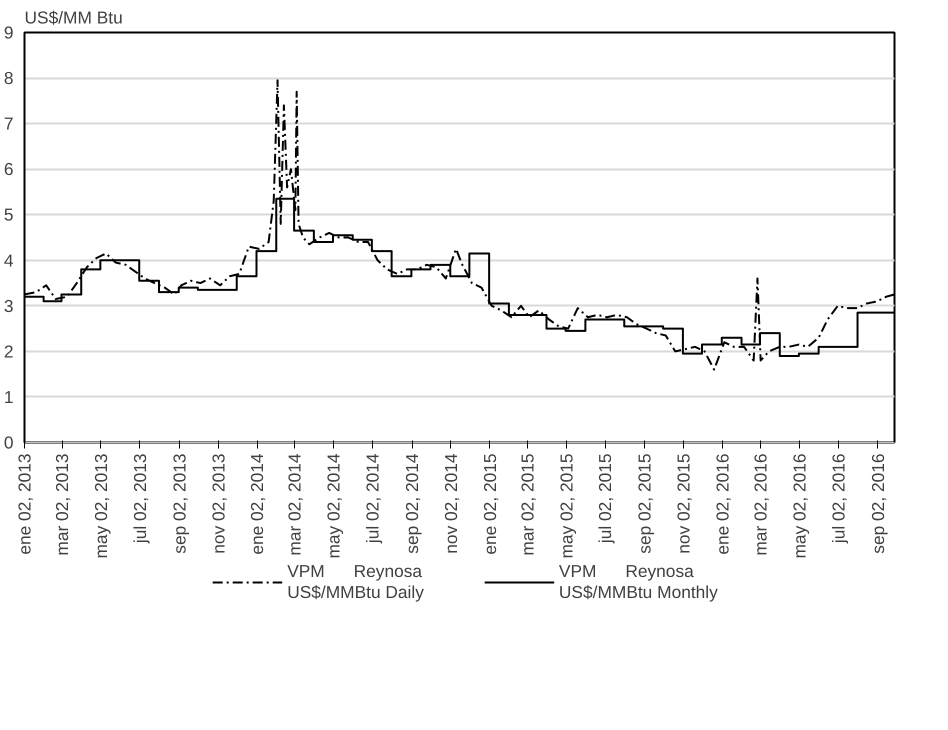 Image resolution: width=948 pixels, height=730 pixels. What do you see at coordinates (605, 498) in the screenshot?
I see `x-tick-label: jul 02, 2015` at bounding box center [605, 498].